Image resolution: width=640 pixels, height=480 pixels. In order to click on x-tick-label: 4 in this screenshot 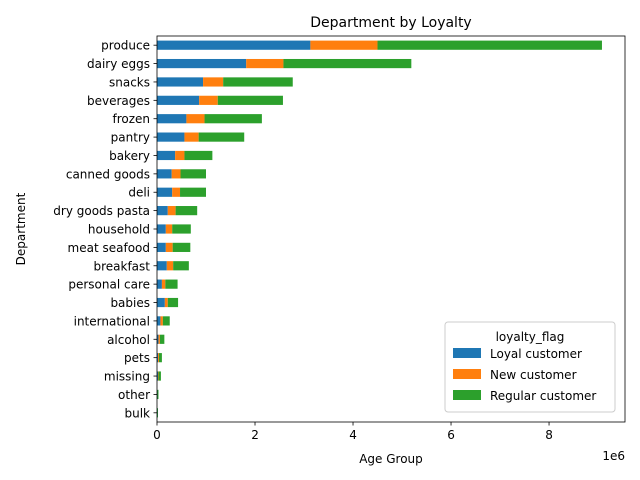, I will do `click(353, 435)`.